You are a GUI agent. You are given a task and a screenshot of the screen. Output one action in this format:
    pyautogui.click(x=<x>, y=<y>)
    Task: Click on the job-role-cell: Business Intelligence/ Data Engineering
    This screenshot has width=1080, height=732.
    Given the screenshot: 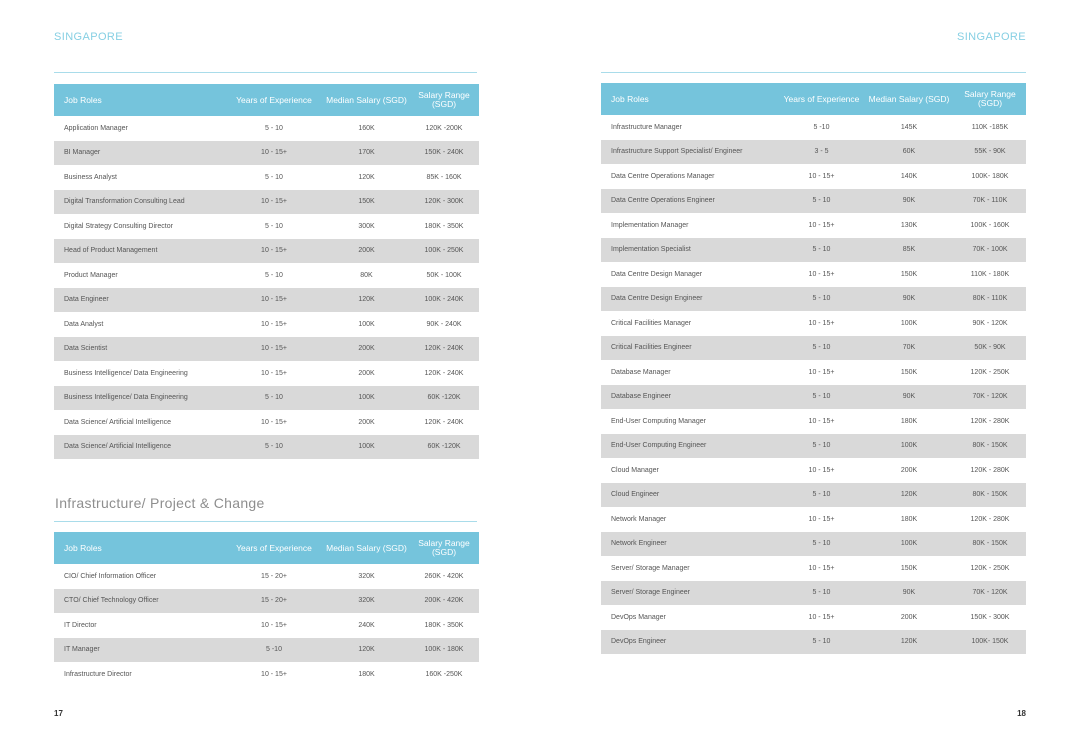 What is the action you would take?
    pyautogui.click(x=126, y=398)
    